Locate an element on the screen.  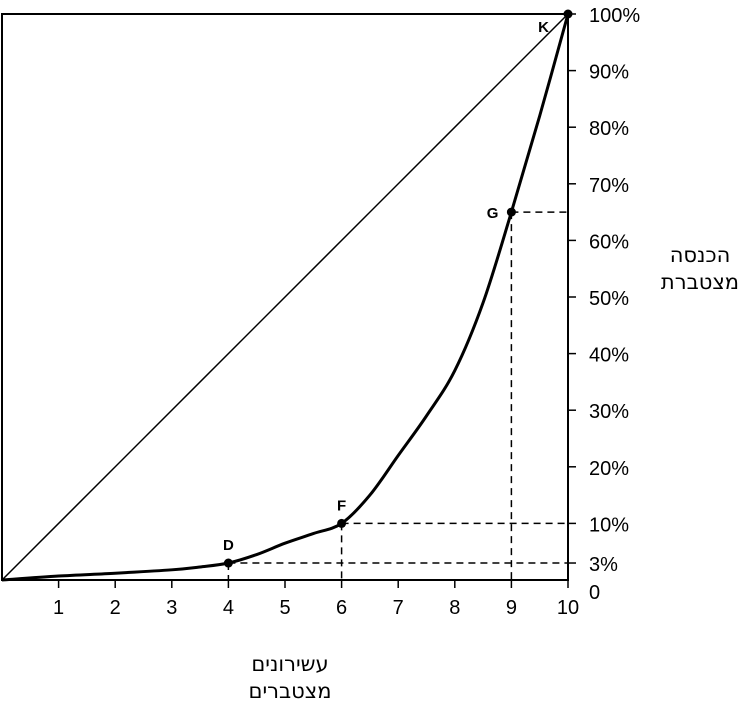
x-tick-label-1: 1 is located at coordinates (58, 608).